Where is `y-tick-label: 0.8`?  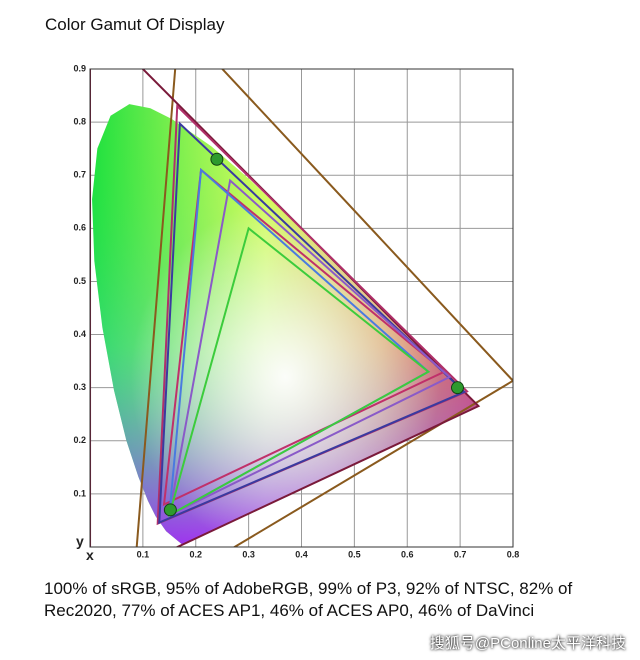 y-tick-label: 0.8 is located at coordinates (79, 121).